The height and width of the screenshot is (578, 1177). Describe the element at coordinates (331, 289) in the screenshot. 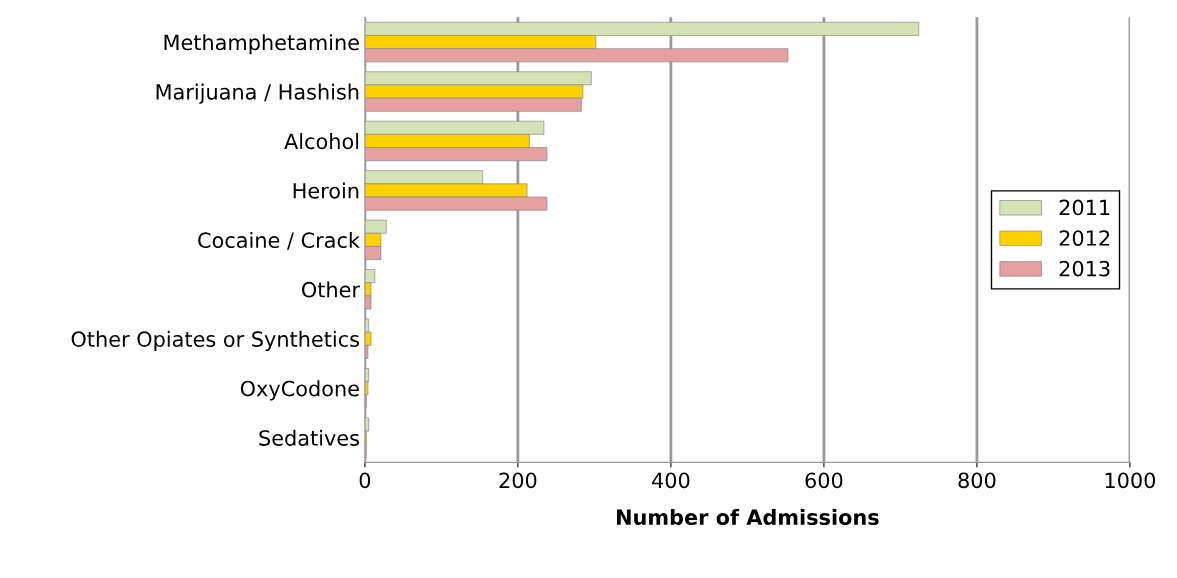

I see `y-tick-label: Other` at that location.